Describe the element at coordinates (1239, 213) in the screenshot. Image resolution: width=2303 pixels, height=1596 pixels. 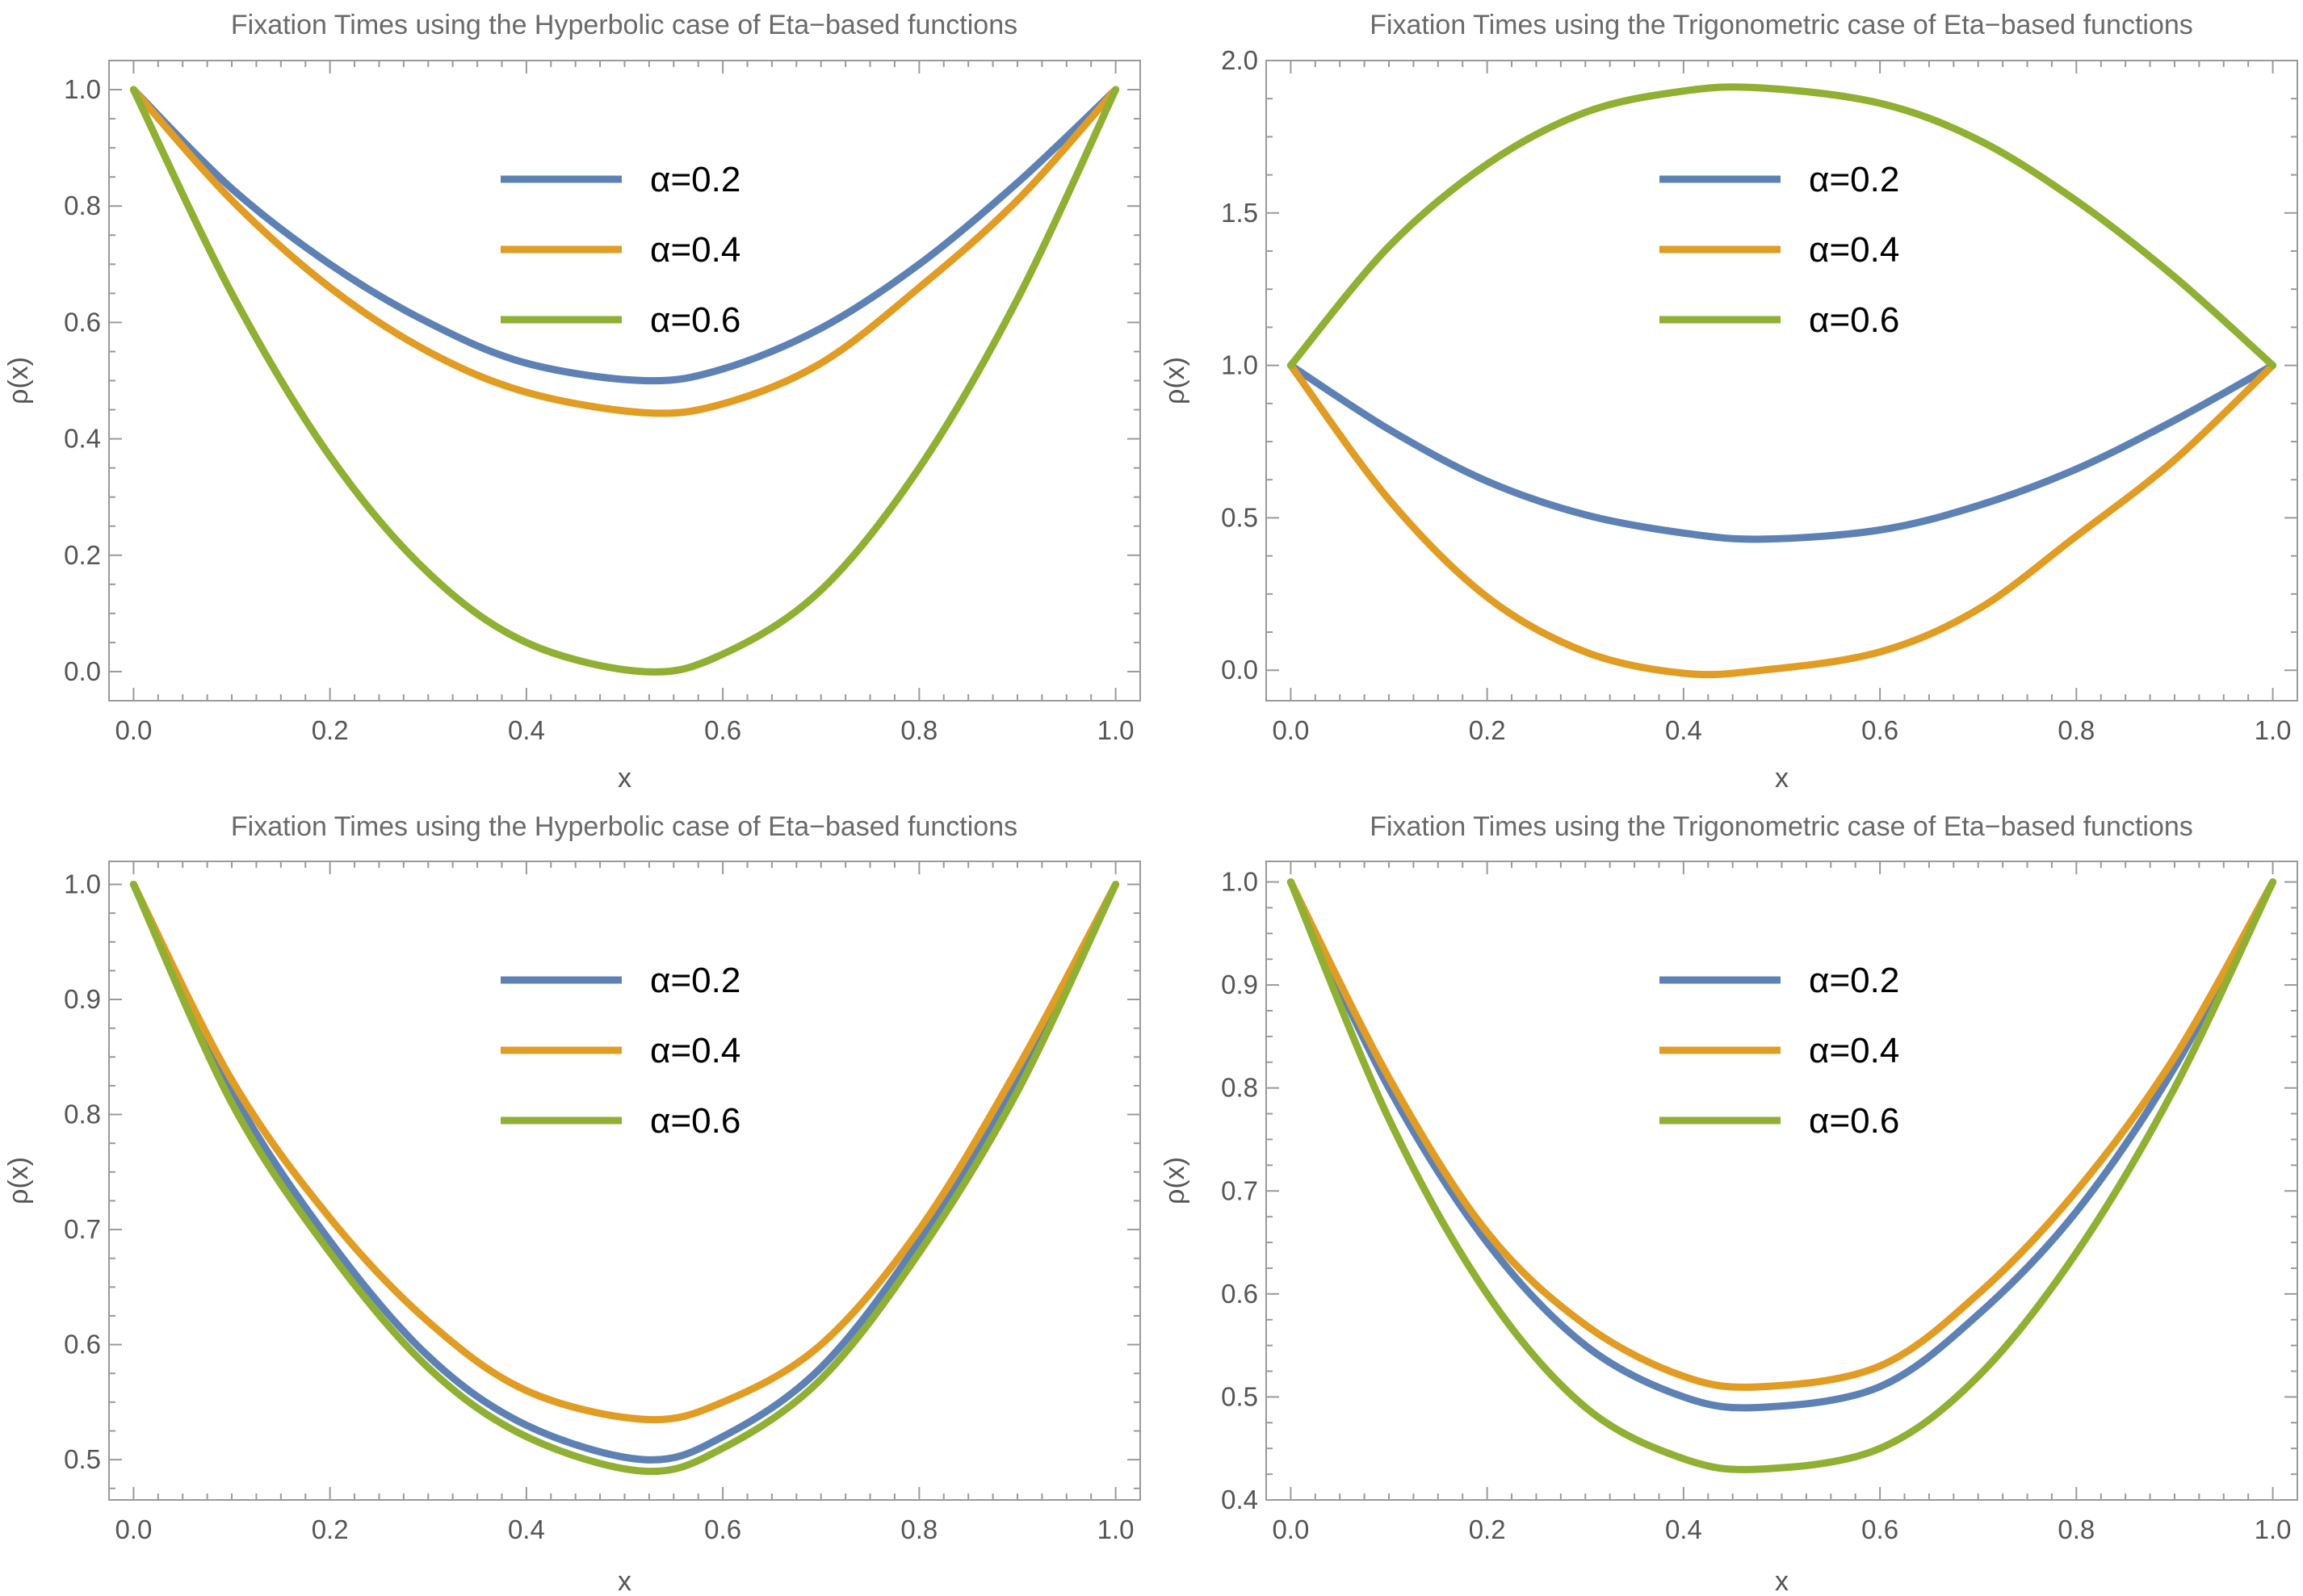
I see `y-tick-label: 1.5` at that location.